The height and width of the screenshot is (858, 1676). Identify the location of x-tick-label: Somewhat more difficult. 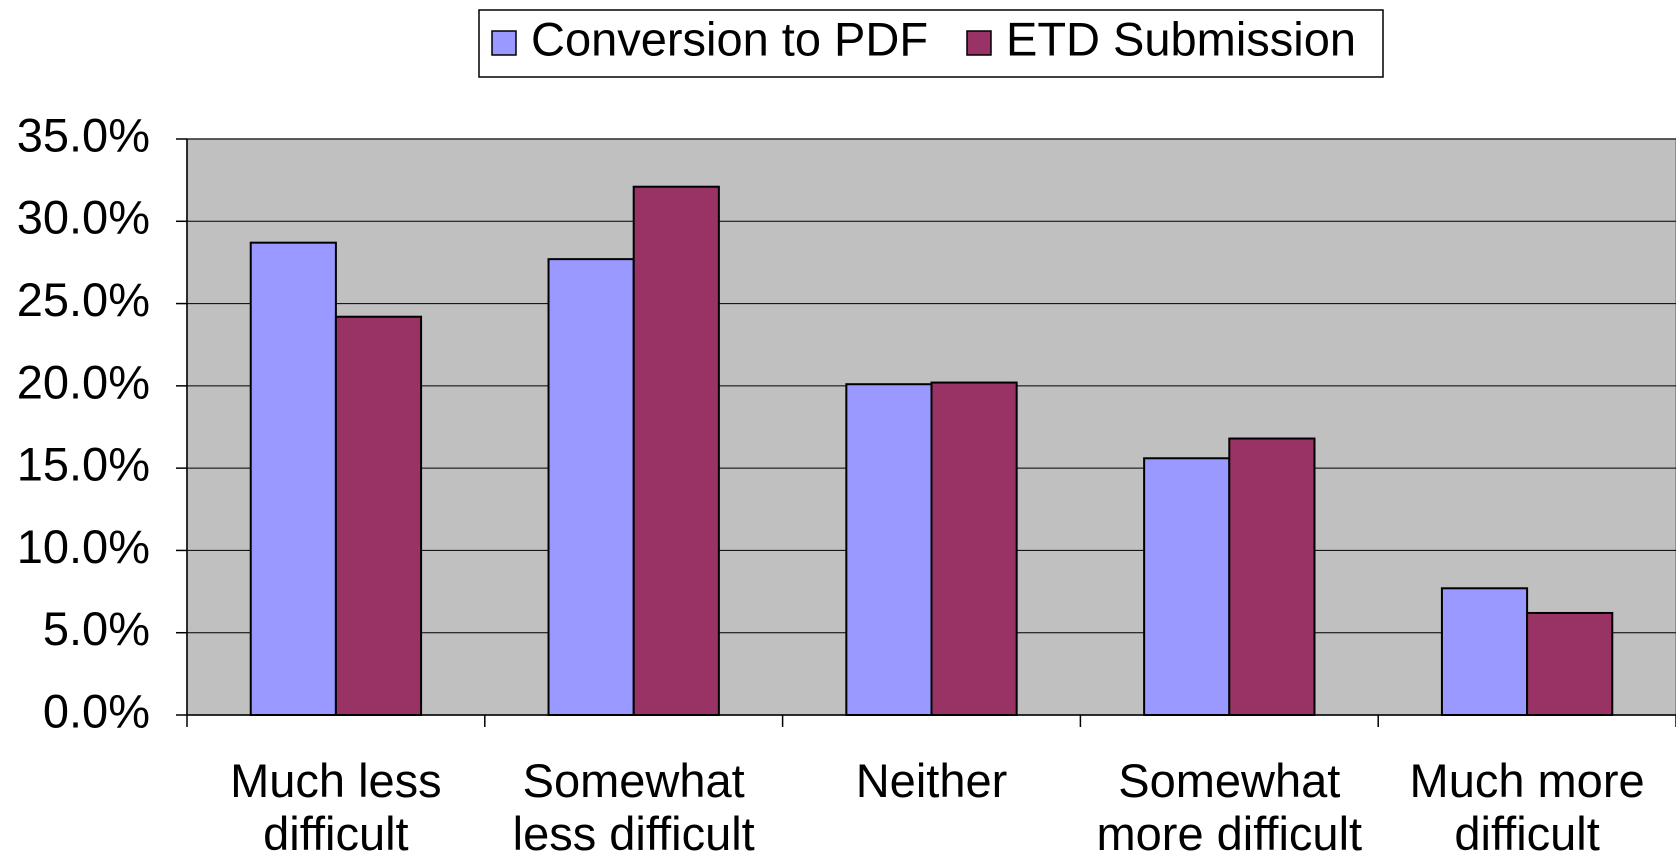
(1229, 806).